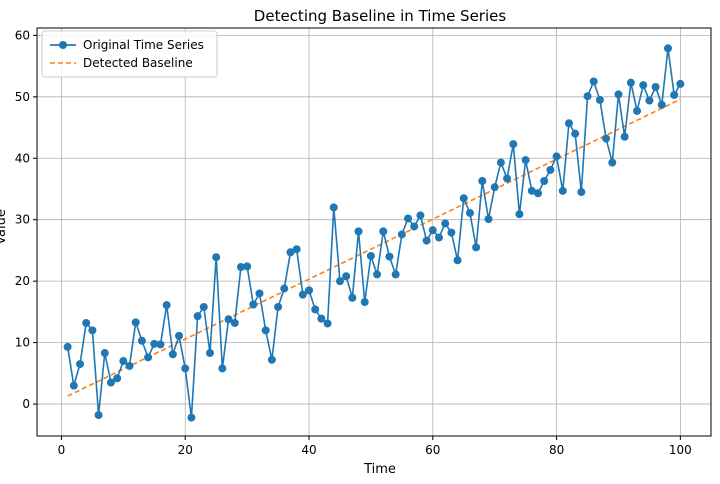 The width and height of the screenshot is (720, 484). What do you see at coordinates (22, 158) in the screenshot?
I see `y-tick-label: 40` at bounding box center [22, 158].